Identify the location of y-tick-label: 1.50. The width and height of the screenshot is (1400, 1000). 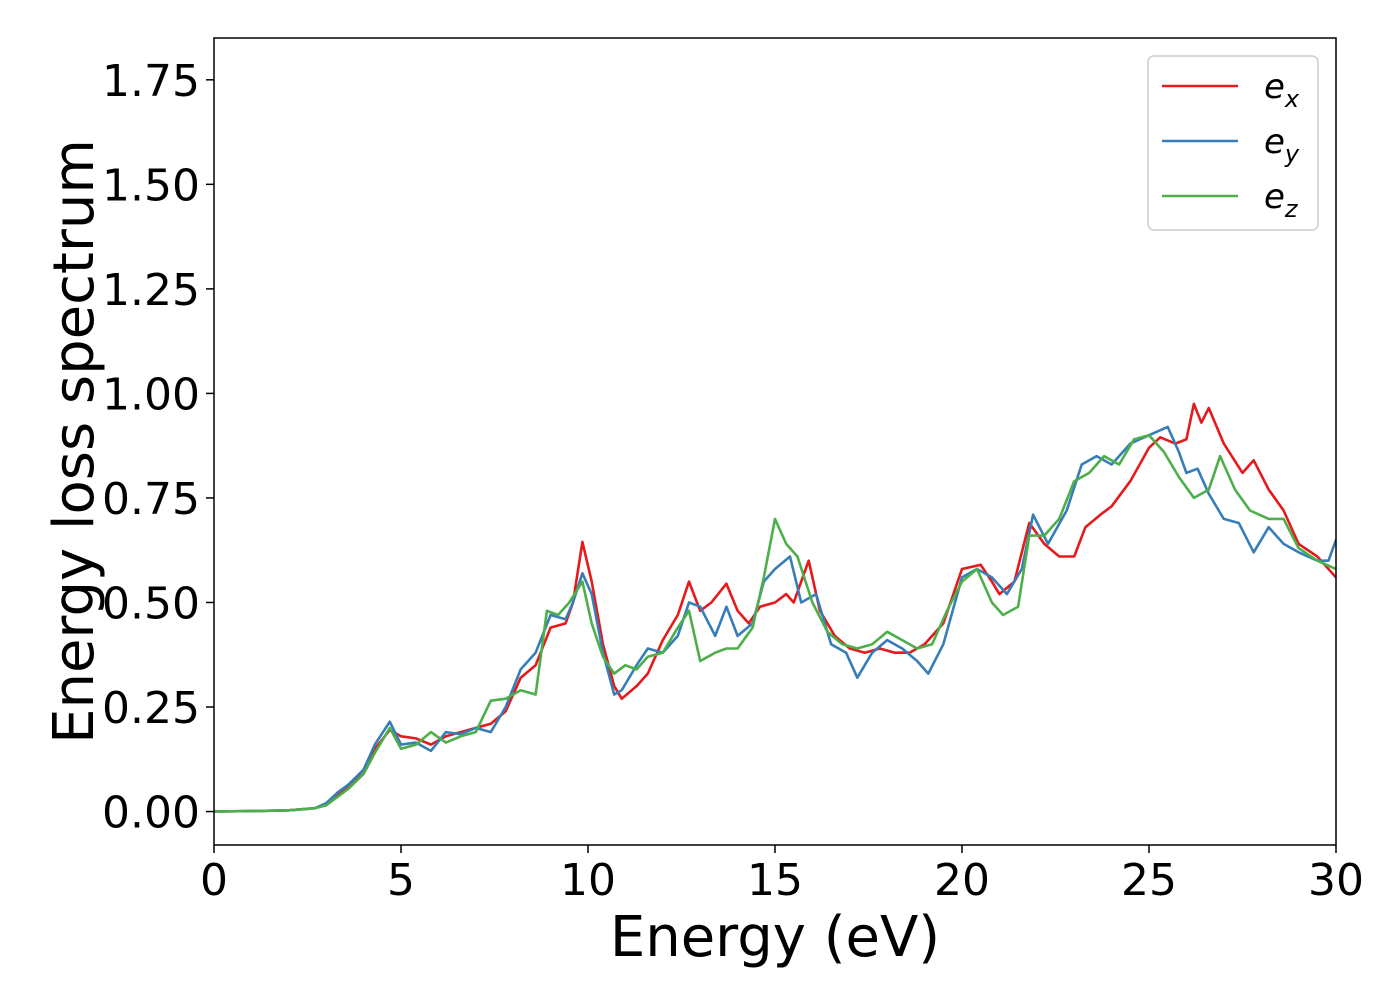
(151, 185).